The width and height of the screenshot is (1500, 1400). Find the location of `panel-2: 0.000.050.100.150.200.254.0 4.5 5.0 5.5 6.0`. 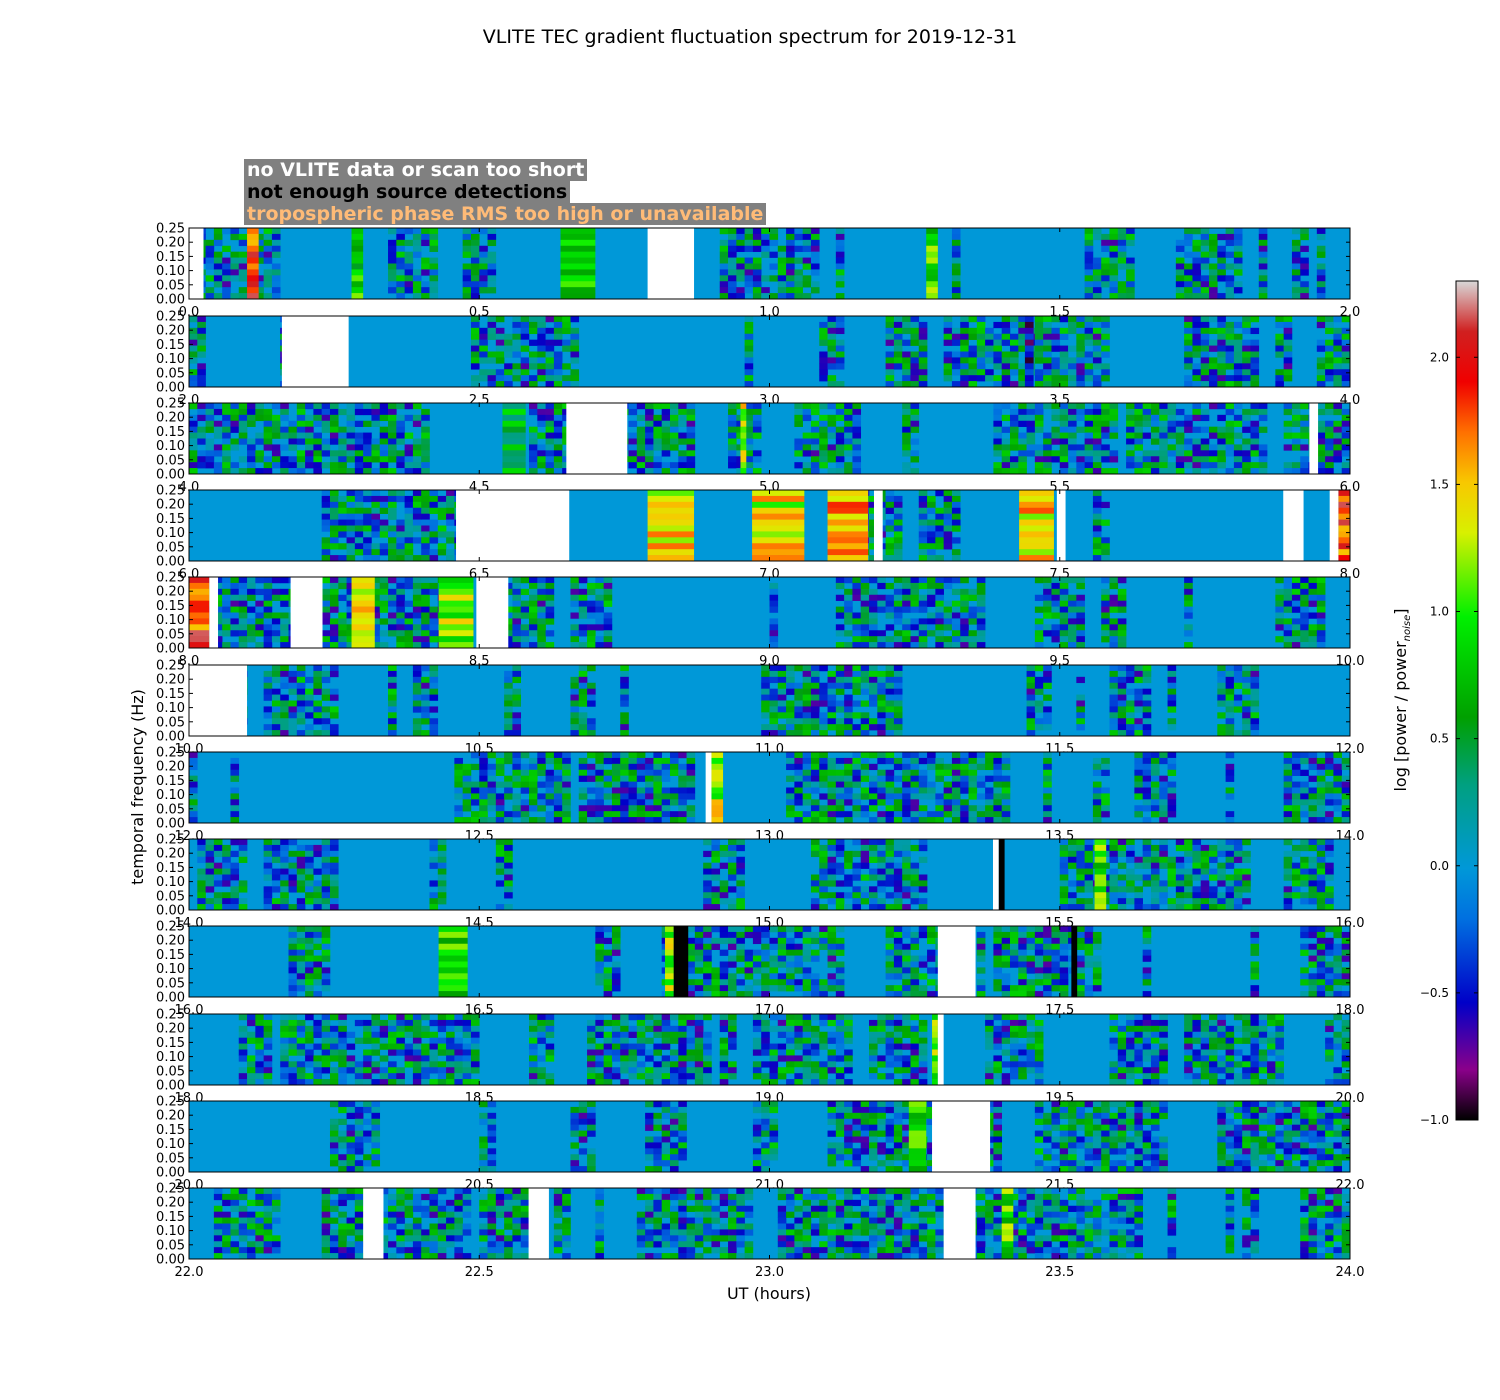

panel-2: 0.000.050.100.150.200.254.0 4.5 5.0 5.5 6.0 is located at coordinates (758, 446).